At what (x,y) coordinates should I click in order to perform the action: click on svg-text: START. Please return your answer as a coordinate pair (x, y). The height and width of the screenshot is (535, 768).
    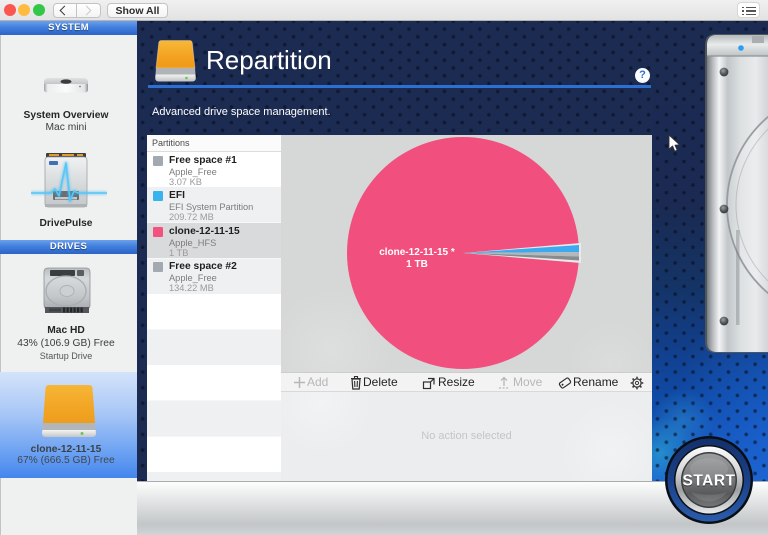
    Looking at the image, I should click on (708, 482).